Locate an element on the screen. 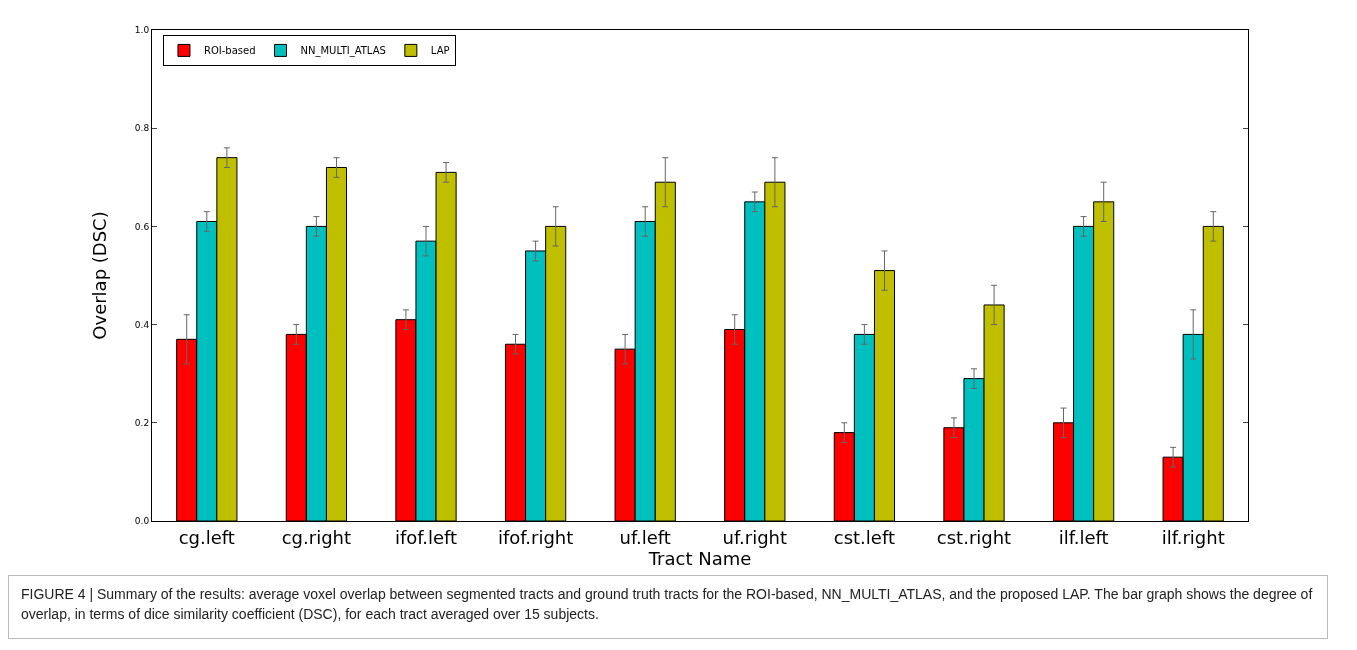  x-axis-title: Tract Name is located at coordinates (699, 558).